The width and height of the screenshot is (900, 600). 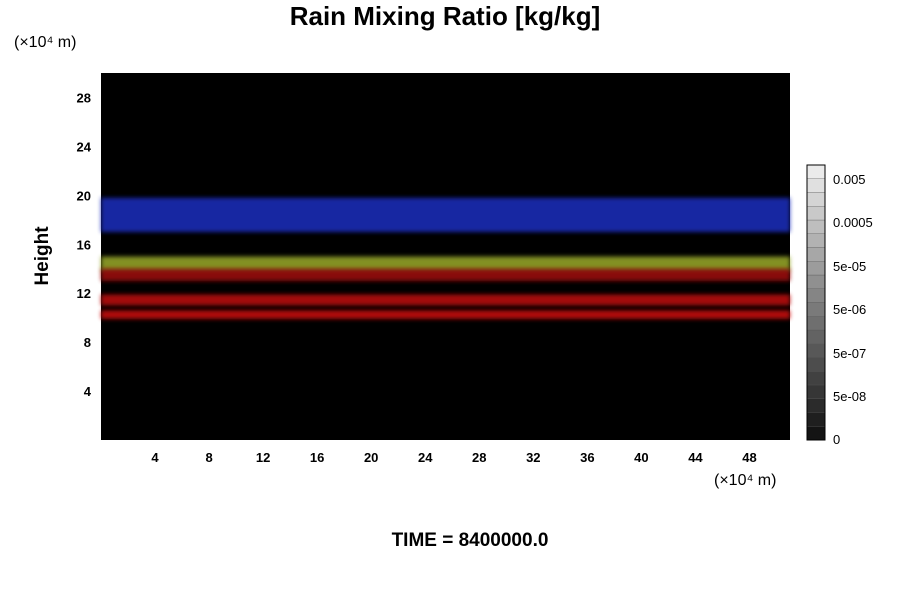 What do you see at coordinates (84, 293) in the screenshot?
I see `y-tick-label: 12` at bounding box center [84, 293].